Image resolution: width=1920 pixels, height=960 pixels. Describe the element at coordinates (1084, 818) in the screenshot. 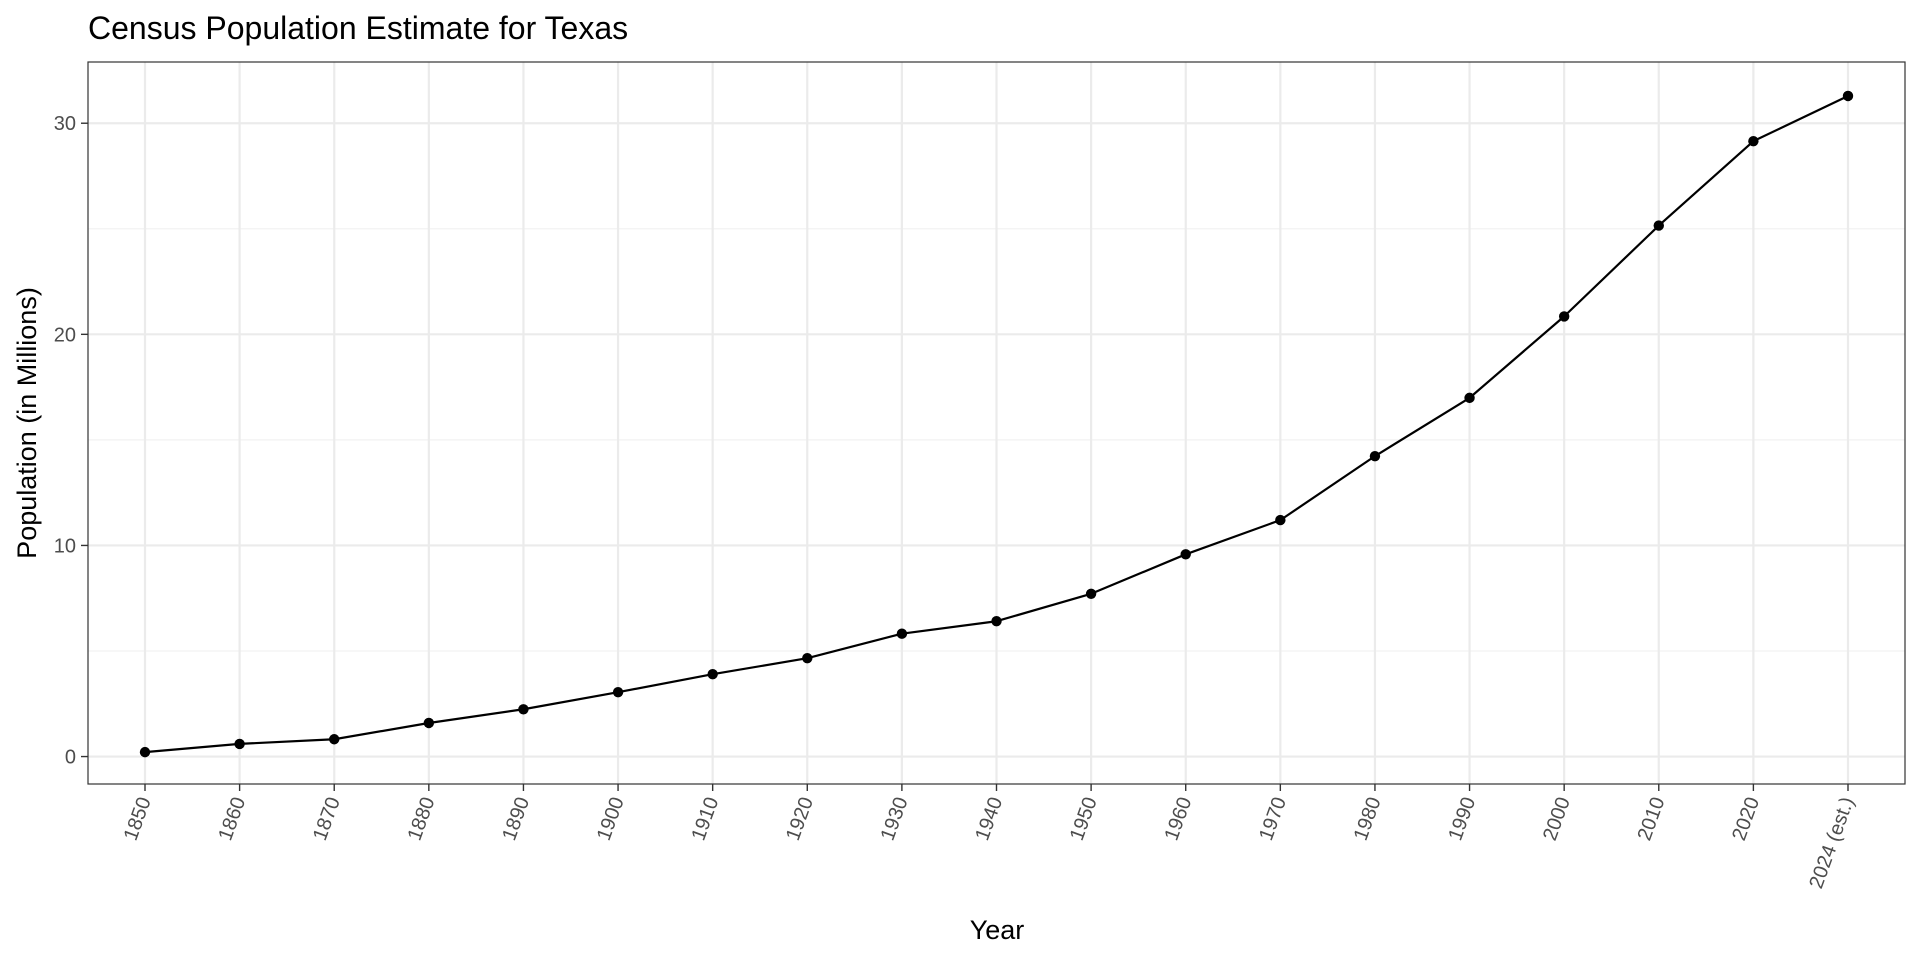

I see `x-tick-label: 1950` at that location.